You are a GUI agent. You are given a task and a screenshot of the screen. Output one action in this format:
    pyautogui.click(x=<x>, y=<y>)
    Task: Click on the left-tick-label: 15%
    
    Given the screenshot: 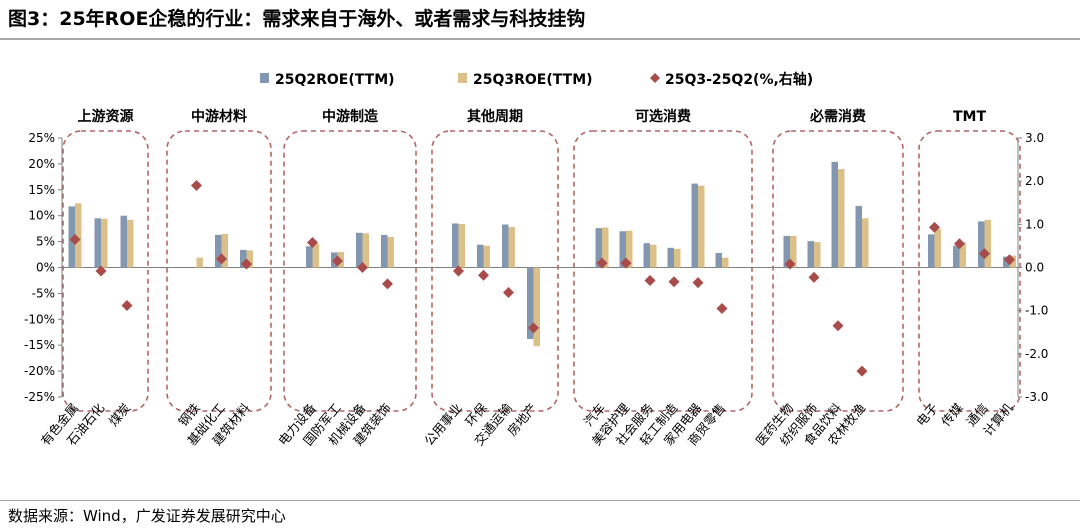 What is the action you would take?
    pyautogui.click(x=41, y=190)
    